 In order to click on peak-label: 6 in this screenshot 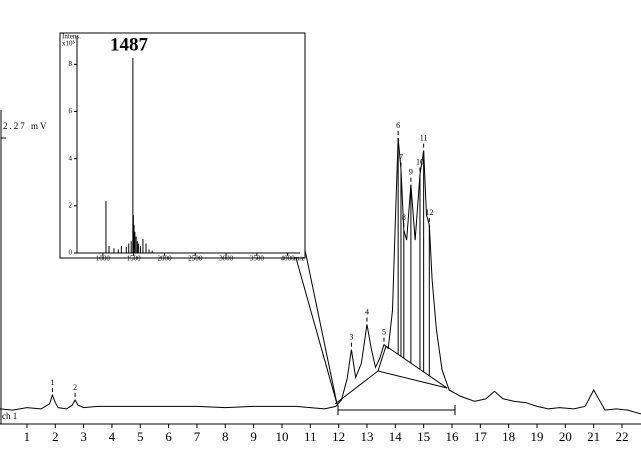, I will do `click(398, 125)`.